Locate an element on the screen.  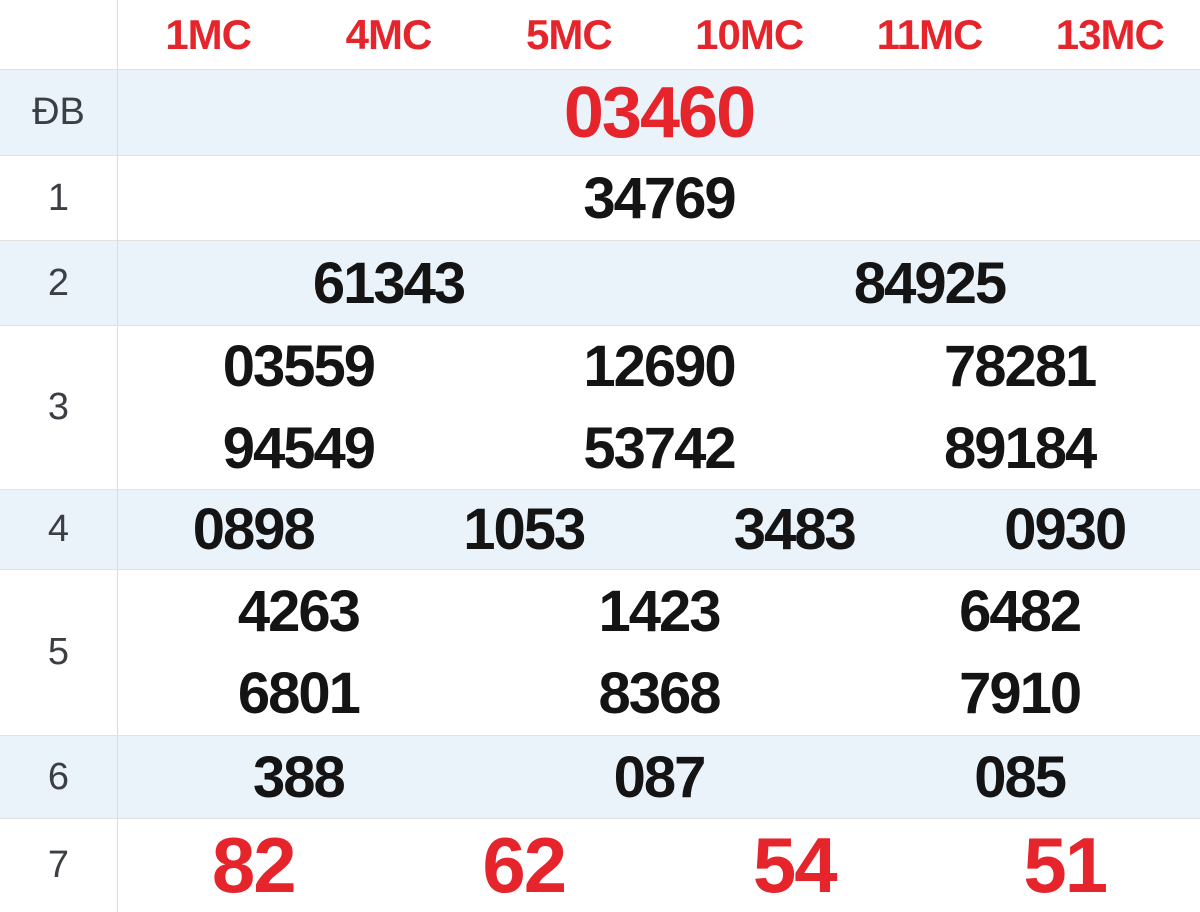
winning-number: 087 is located at coordinates (660, 777).